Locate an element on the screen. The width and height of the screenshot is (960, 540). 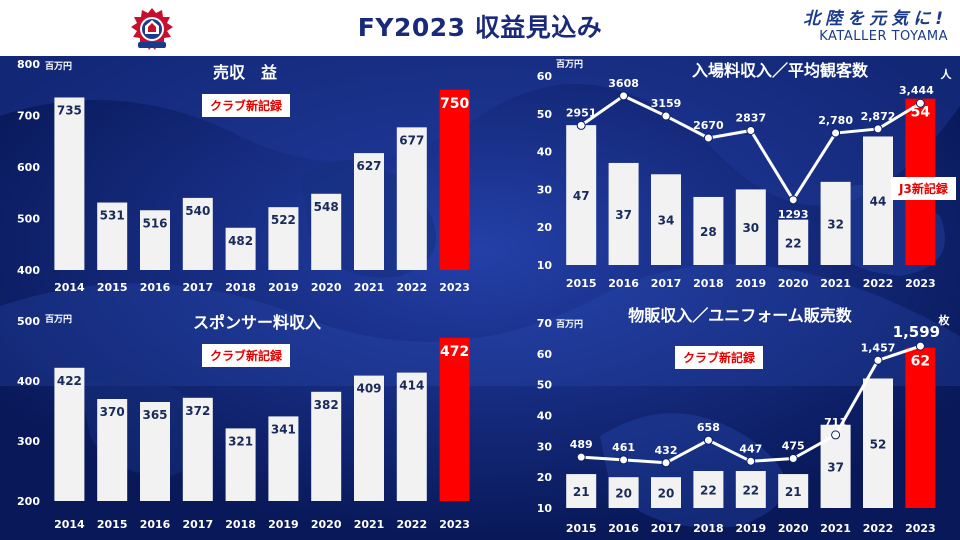
chart-title: 入場料収入／平均観客数 is located at coordinates (780, 70).